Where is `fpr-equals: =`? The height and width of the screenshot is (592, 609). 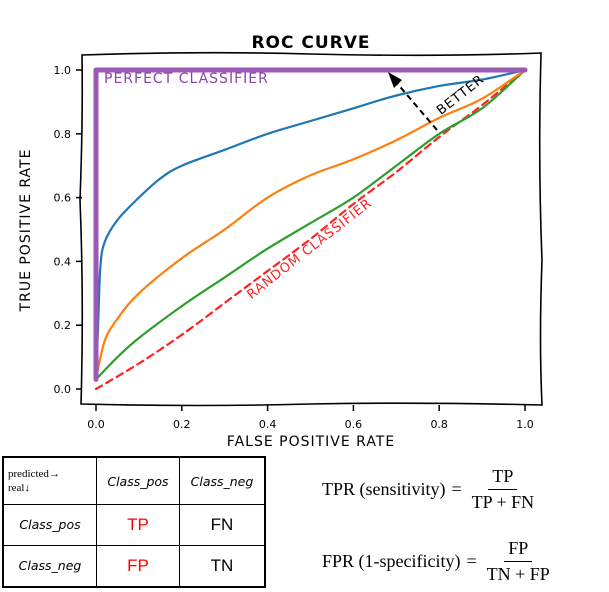
fpr-equals: = is located at coordinates (471, 561).